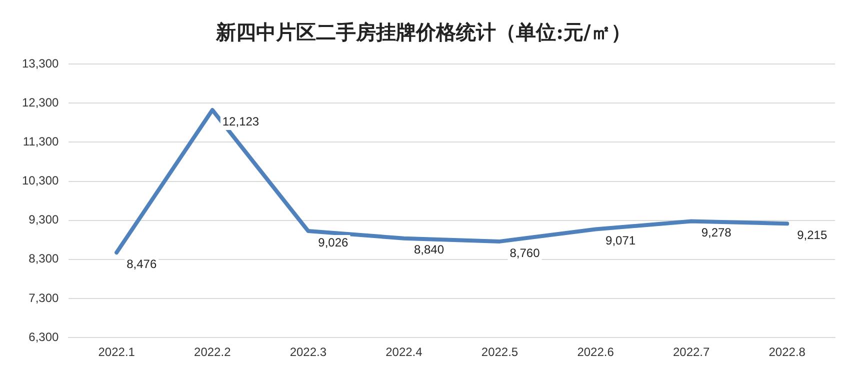 This screenshot has width=853, height=380. I want to click on x-tick-label: 2022.6, so click(595, 352).